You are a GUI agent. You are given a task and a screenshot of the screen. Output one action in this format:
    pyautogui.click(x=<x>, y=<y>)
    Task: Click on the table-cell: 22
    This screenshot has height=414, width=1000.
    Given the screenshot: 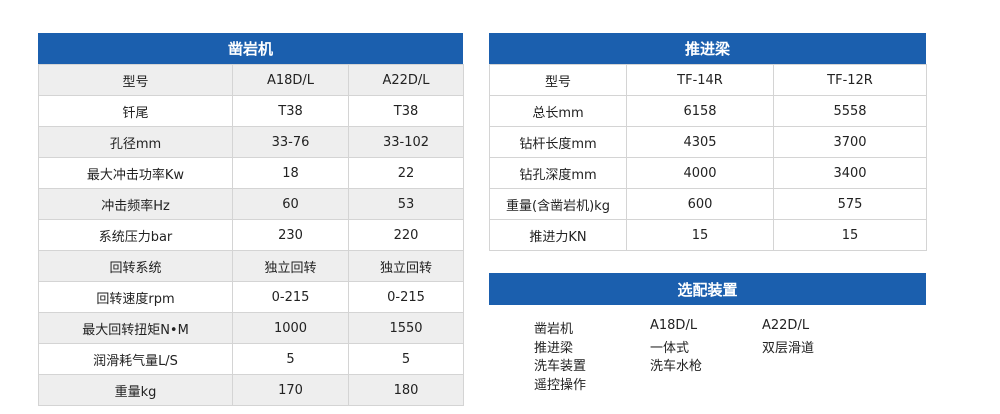 What is the action you would take?
    pyautogui.click(x=406, y=173)
    